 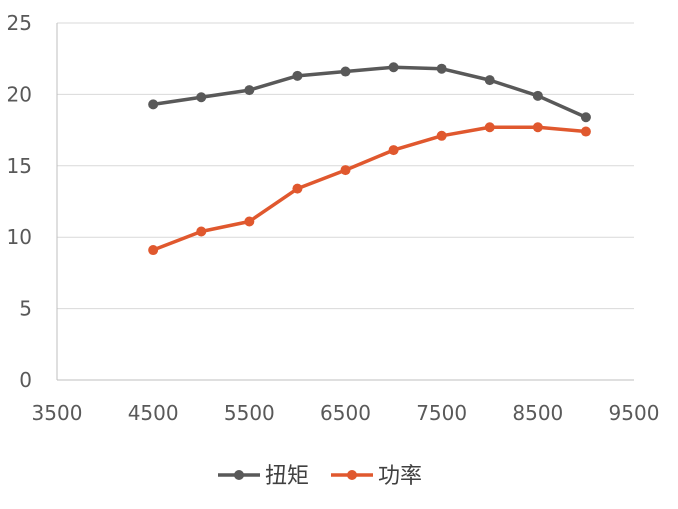 What do you see at coordinates (400, 476) in the screenshot?
I see `legend-label: 功率` at bounding box center [400, 476].